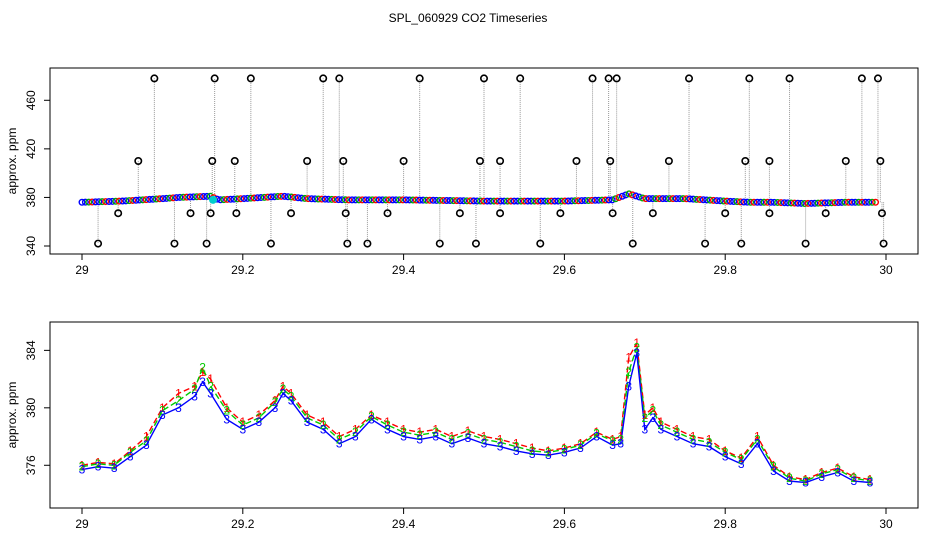 The image size is (936, 540). What do you see at coordinates (726, 524) in the screenshot?
I see `bottom-x-tick-label: 29.8` at bounding box center [726, 524].